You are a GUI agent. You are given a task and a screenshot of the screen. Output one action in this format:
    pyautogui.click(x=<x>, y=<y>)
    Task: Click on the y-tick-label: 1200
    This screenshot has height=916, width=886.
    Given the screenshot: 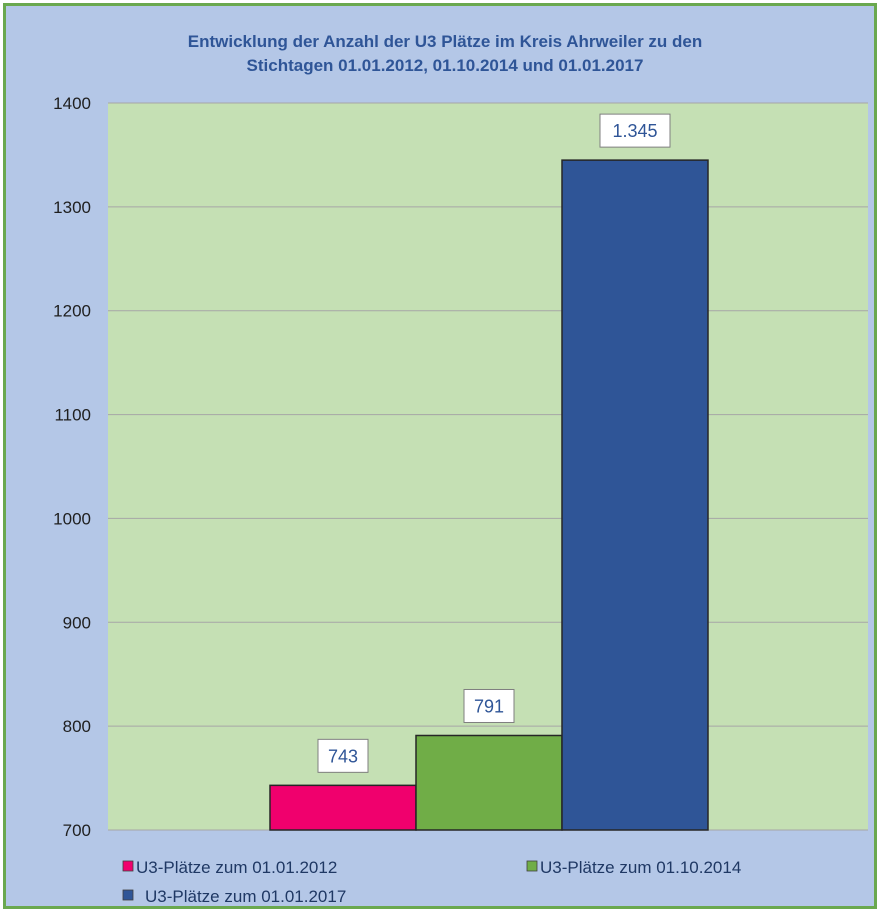 What is the action you would take?
    pyautogui.click(x=72, y=311)
    